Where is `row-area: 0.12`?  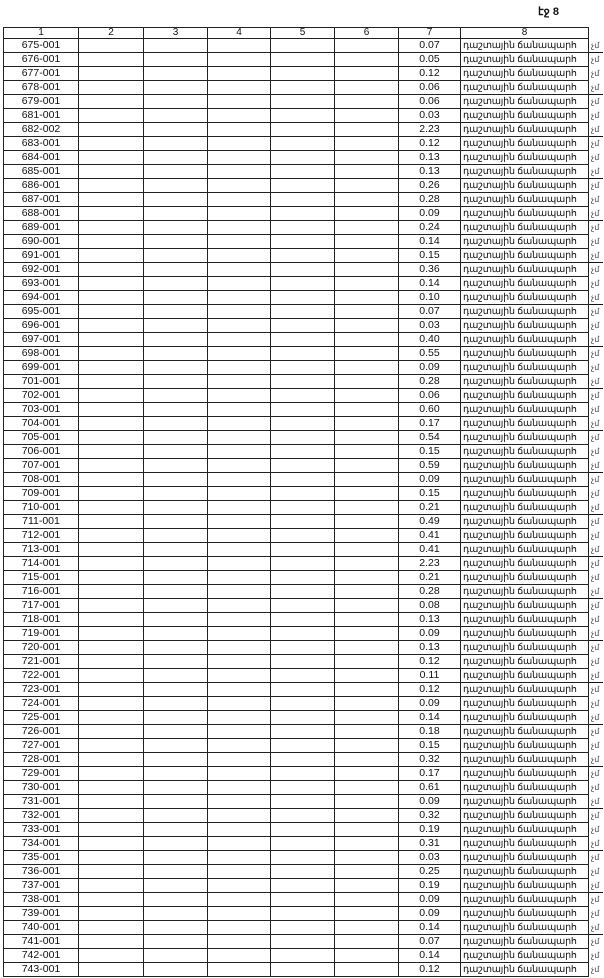 row-area: 0.12 is located at coordinates (429, 661).